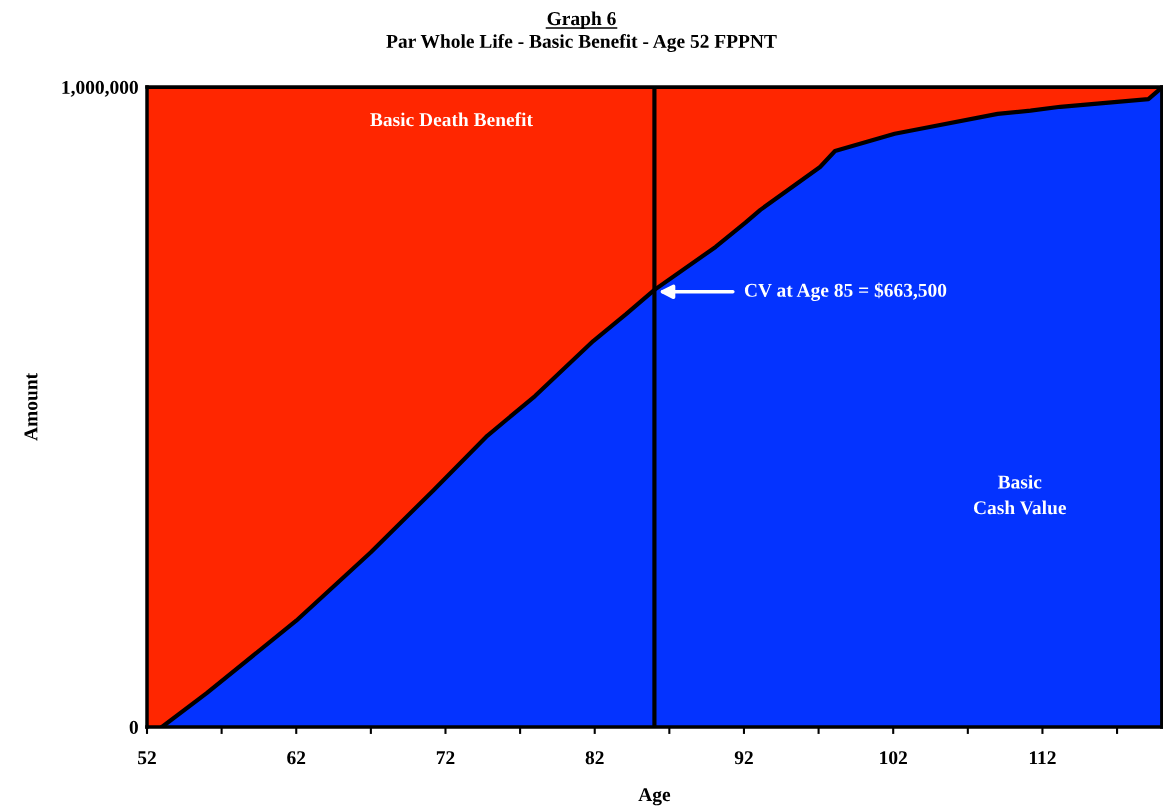  Describe the element at coordinates (100, 88) in the screenshot. I see `y-tick-label: 1,000,000` at that location.